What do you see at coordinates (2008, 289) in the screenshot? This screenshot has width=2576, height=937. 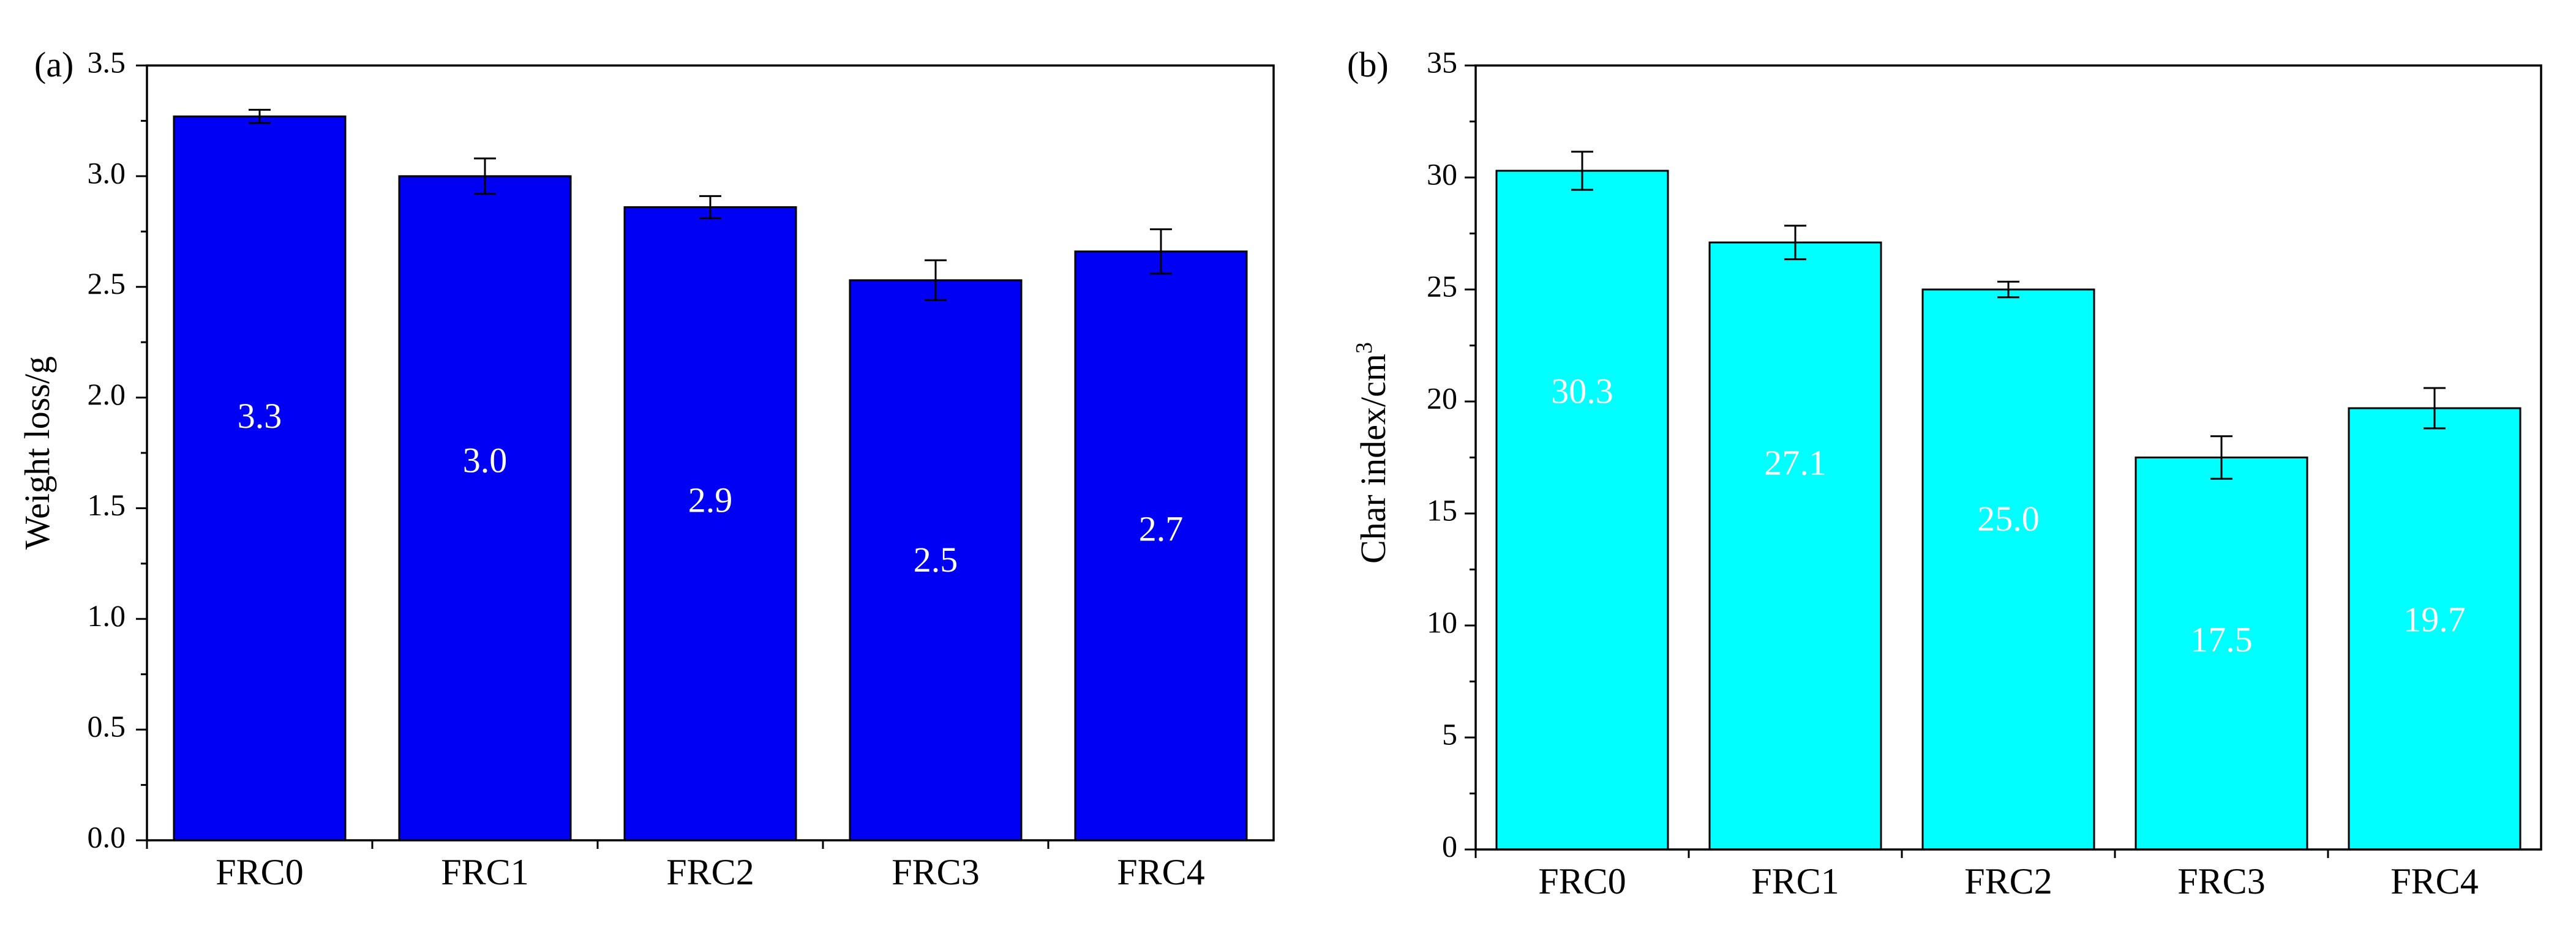 I see `b-errorbar-FRC2` at bounding box center [2008, 289].